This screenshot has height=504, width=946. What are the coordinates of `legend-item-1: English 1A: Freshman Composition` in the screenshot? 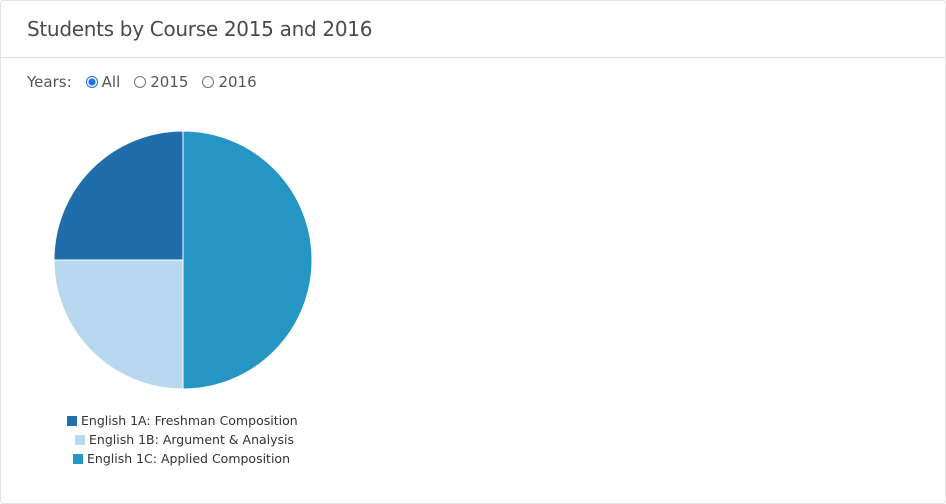 It's located at (182, 420).